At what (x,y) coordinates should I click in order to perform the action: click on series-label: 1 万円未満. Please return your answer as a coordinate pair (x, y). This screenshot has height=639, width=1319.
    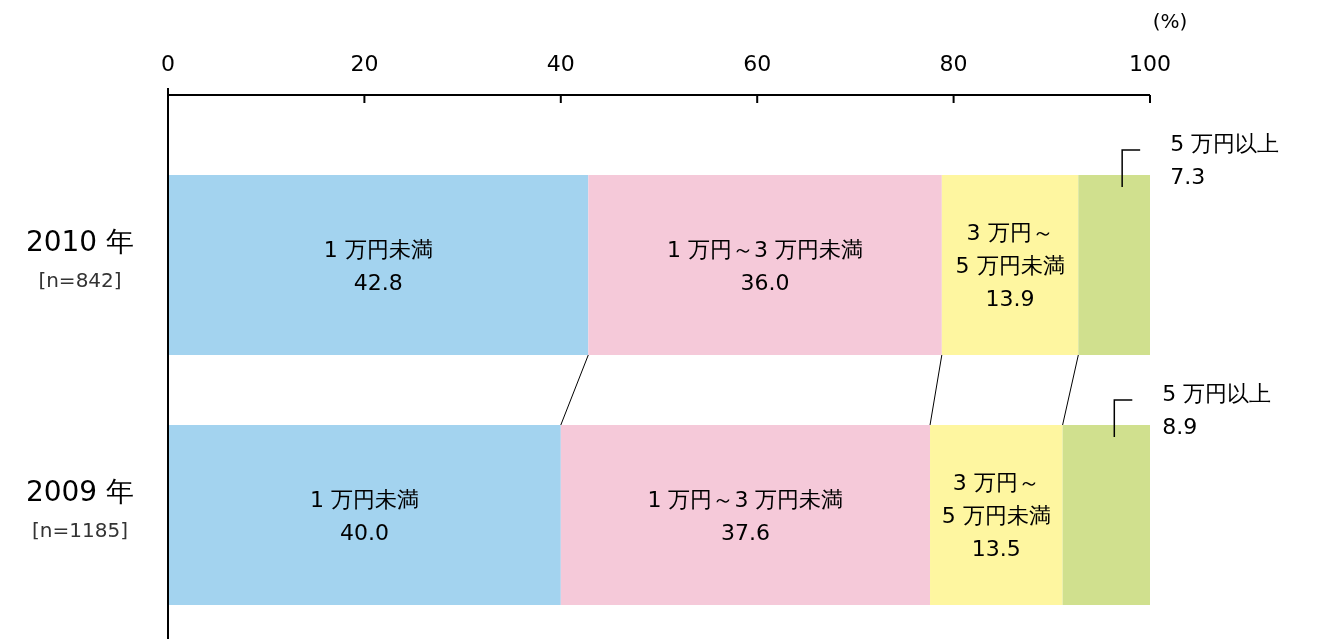
    Looking at the image, I should click on (378, 248).